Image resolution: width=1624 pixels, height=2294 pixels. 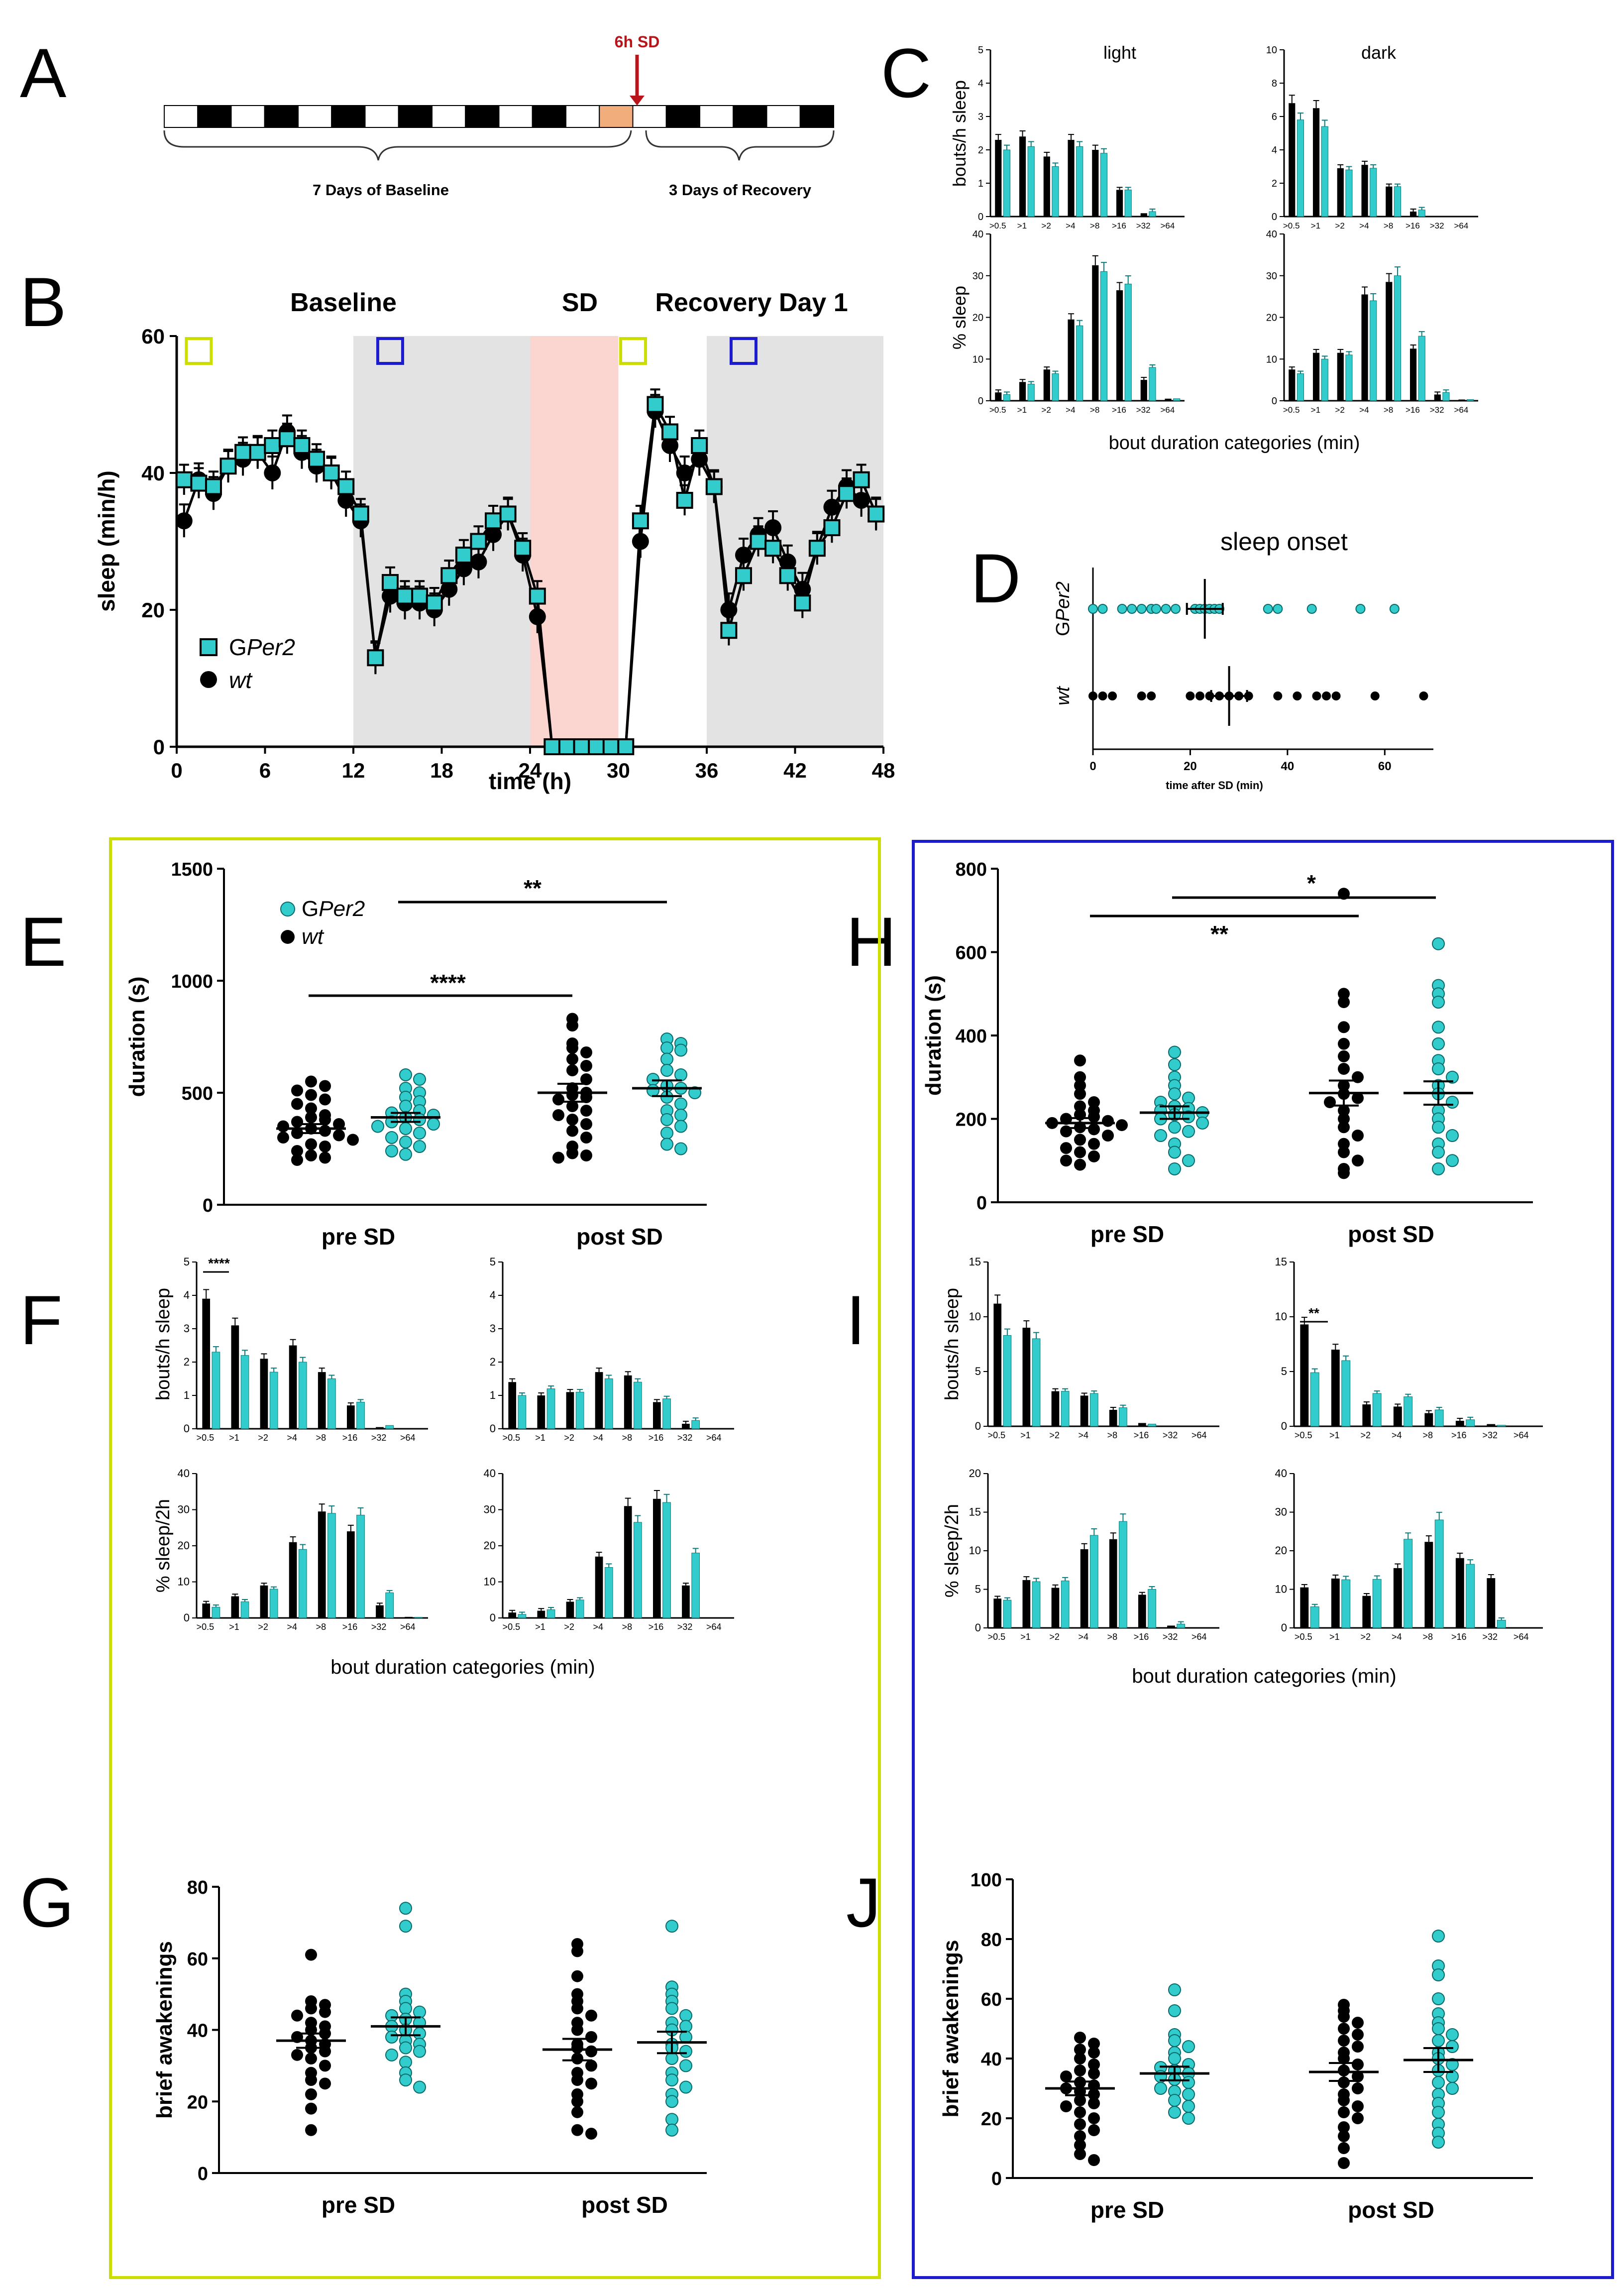 I want to click on gper2-onset-point, so click(x=1395, y=609).